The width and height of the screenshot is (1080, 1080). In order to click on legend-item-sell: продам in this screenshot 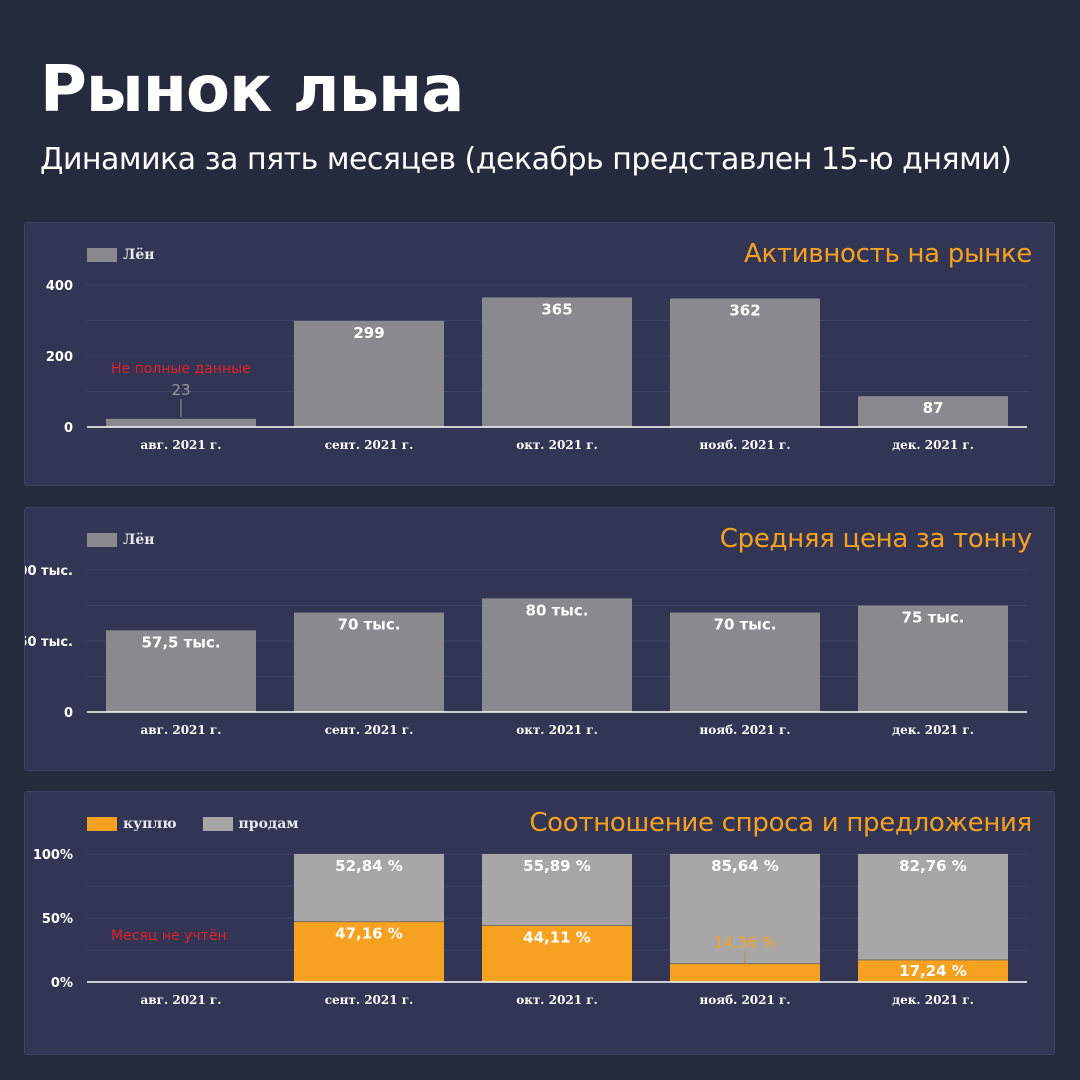, I will do `click(250, 824)`.